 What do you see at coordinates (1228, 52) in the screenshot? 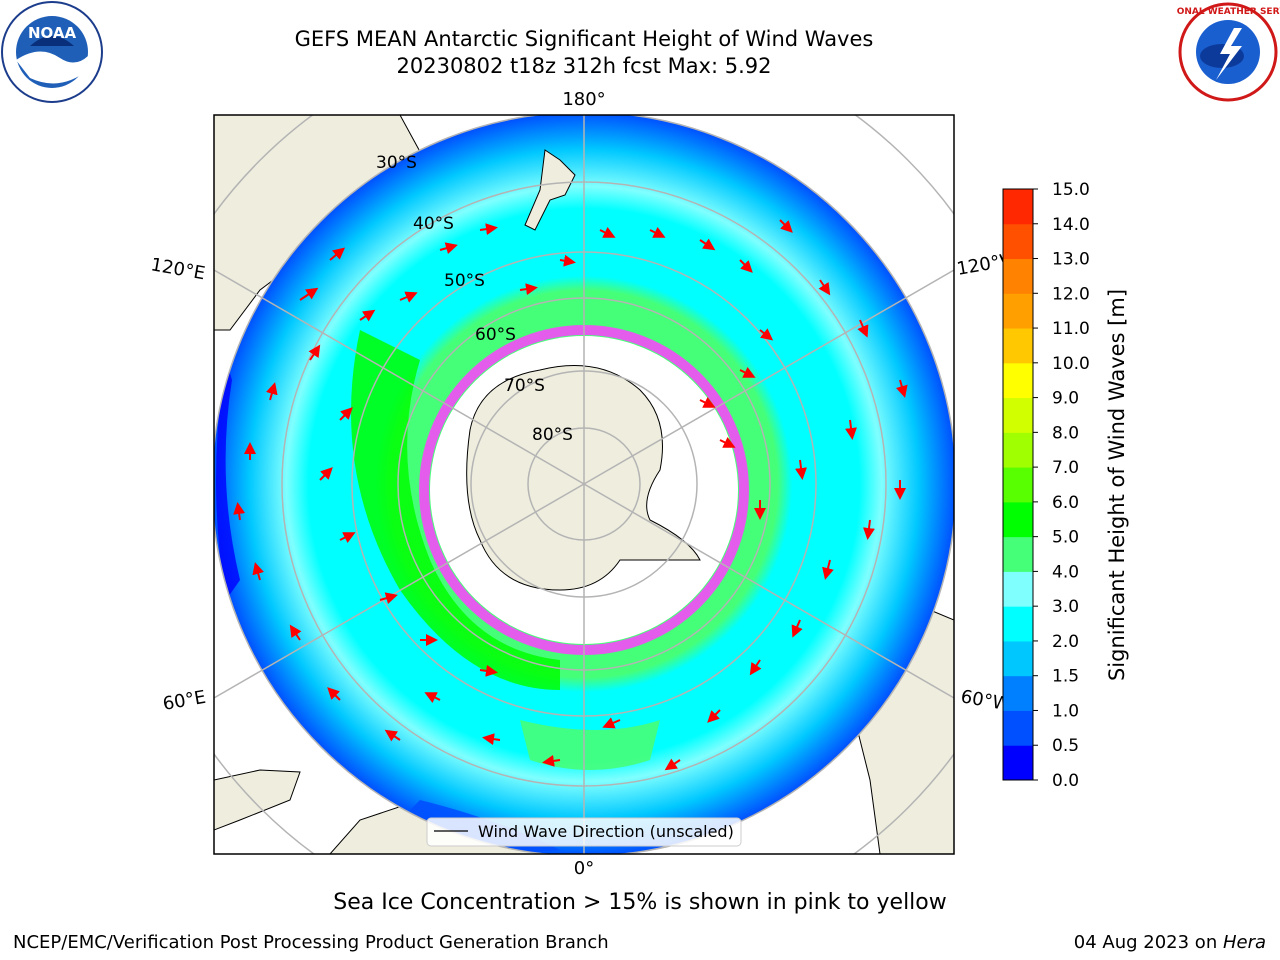
I see `nws-logo: NATIONAL WEATHER SERVICE` at bounding box center [1228, 52].